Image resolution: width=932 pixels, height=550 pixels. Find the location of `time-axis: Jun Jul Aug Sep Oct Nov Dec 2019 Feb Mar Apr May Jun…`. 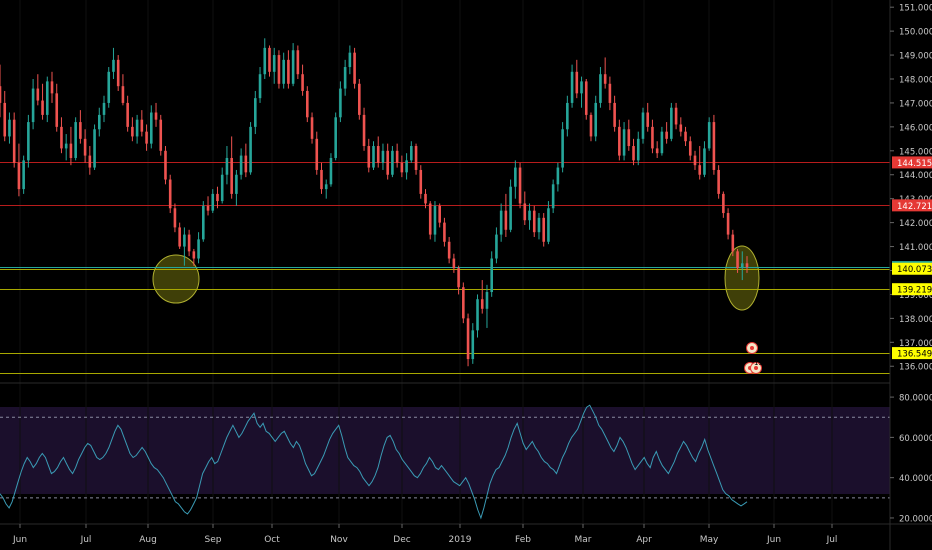

time-axis: Jun Jul Aug Sep Oct Nov Dec 2019 Feb Mar Apr May Jun… is located at coordinates (424, 534).